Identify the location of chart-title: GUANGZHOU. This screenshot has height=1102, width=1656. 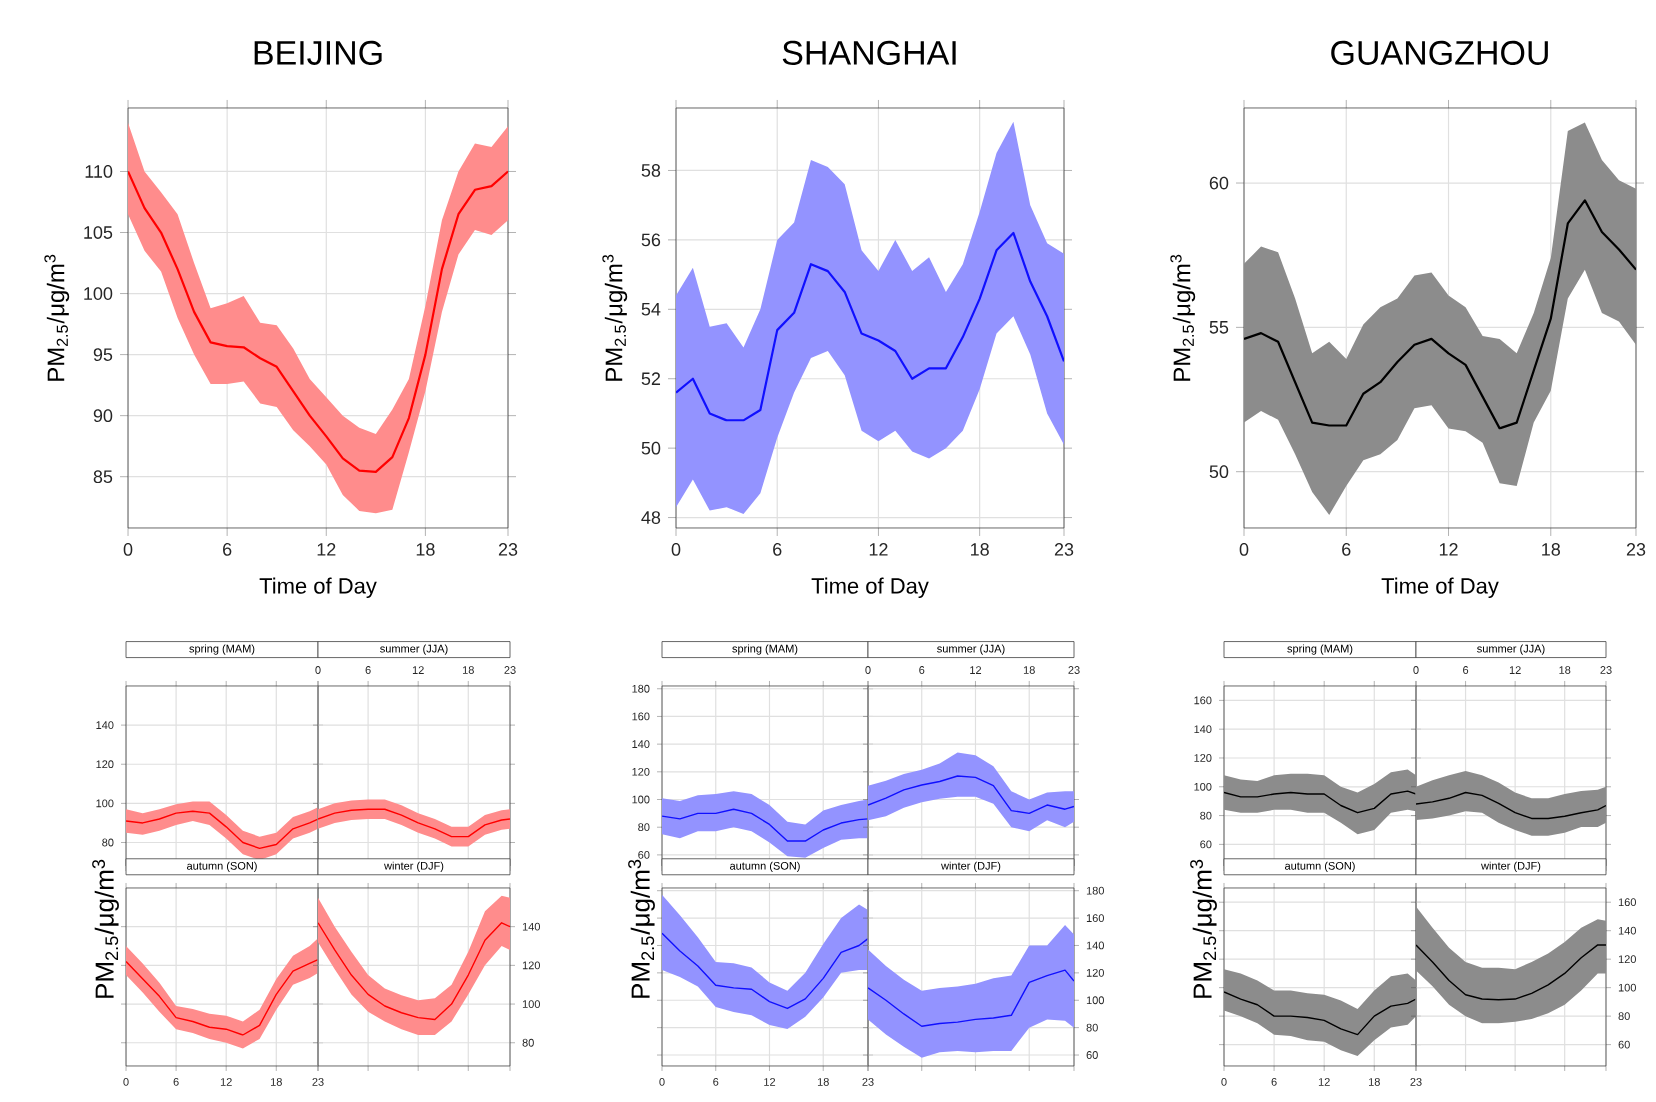
(1439, 52).